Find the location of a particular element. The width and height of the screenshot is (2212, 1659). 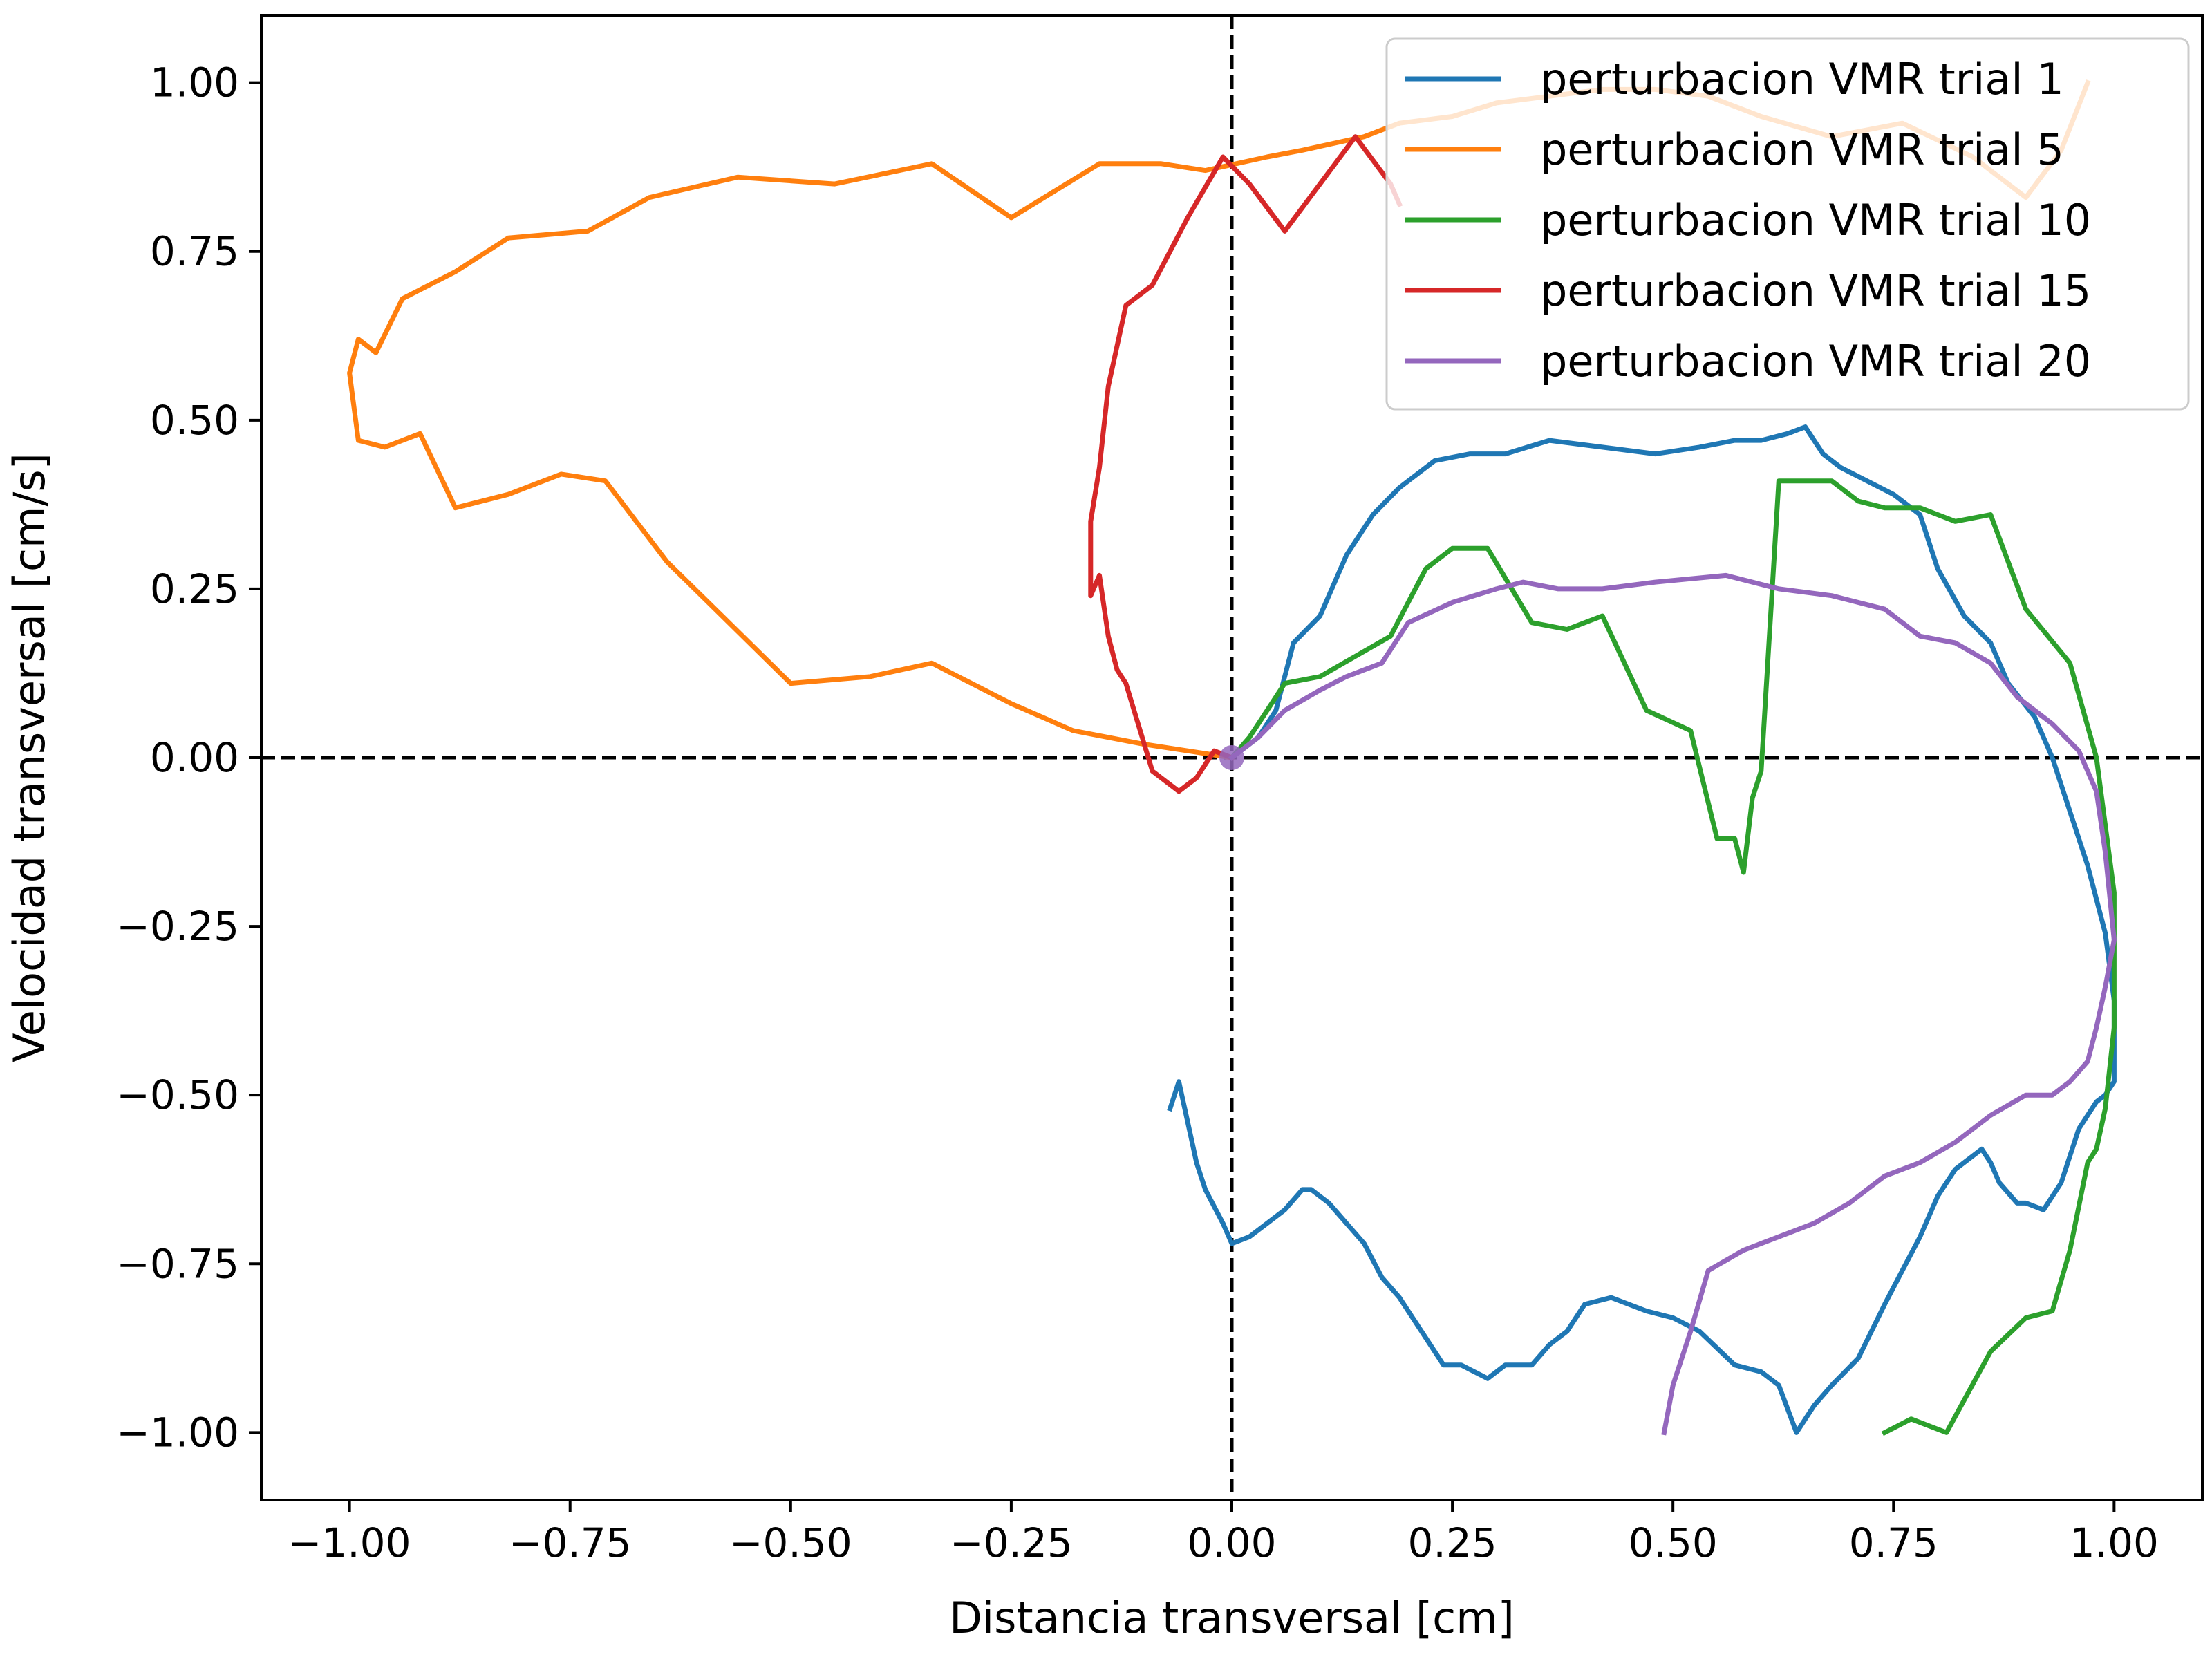

y-tick-label: −0.25 is located at coordinates (177, 927).